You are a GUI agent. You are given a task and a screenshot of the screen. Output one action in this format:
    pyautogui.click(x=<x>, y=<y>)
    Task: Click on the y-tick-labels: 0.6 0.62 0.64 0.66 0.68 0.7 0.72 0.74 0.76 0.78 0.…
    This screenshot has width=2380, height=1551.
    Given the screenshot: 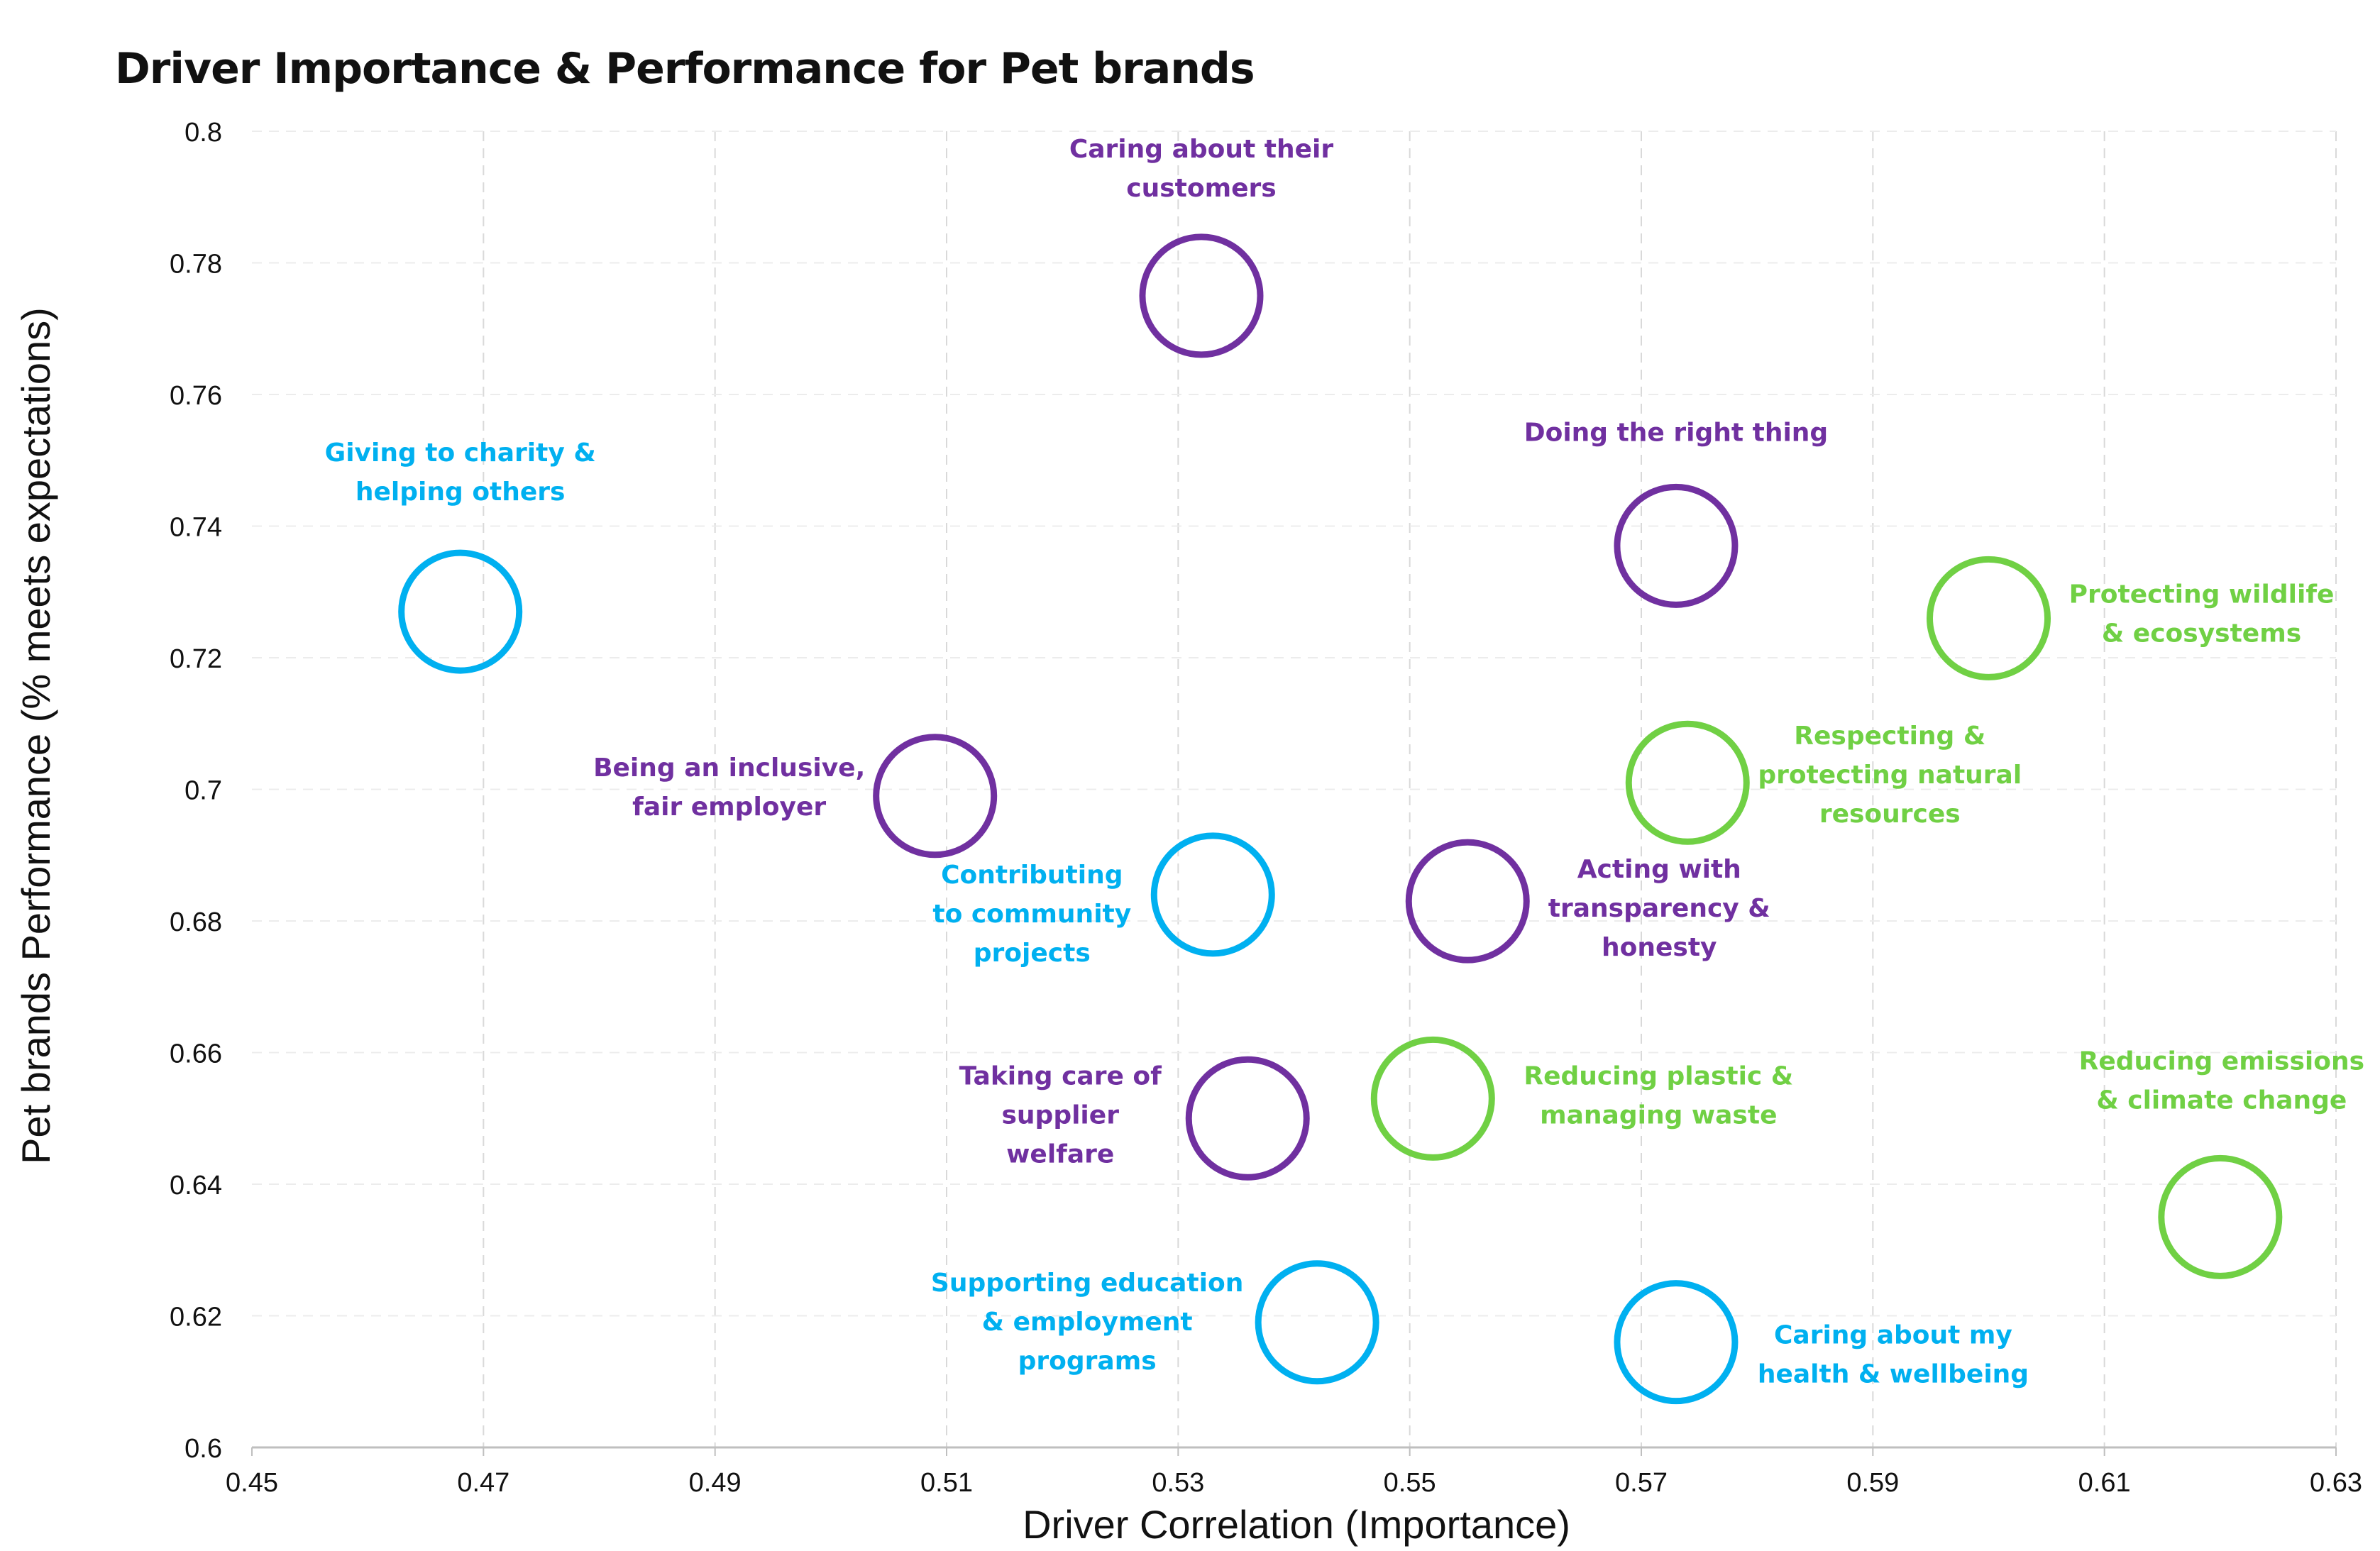 What is the action you would take?
    pyautogui.click(x=196, y=791)
    